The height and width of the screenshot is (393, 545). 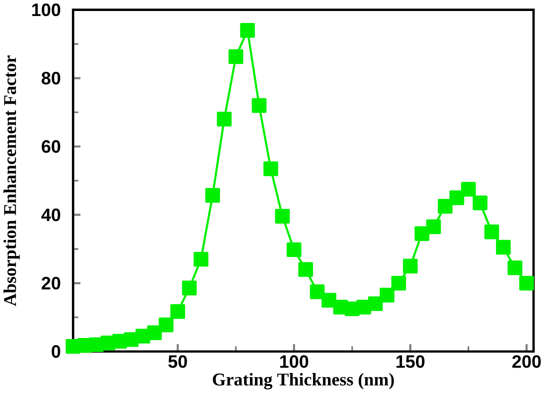 What do you see at coordinates (526, 361) in the screenshot?
I see `x-tick-label: 200` at bounding box center [526, 361].